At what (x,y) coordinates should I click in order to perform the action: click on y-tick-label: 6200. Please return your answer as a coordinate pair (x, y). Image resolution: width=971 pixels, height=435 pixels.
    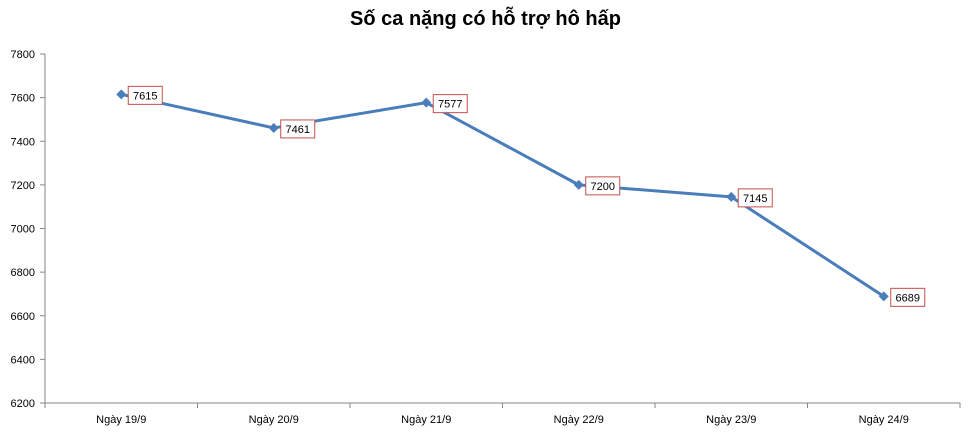
    Looking at the image, I should click on (23, 404).